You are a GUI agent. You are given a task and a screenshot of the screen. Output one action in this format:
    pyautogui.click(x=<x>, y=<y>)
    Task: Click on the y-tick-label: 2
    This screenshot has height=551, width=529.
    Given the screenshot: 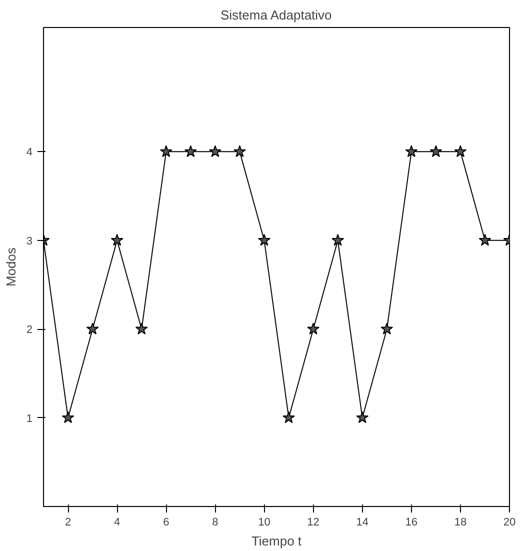 What is the action you would take?
    pyautogui.click(x=29, y=330)
    